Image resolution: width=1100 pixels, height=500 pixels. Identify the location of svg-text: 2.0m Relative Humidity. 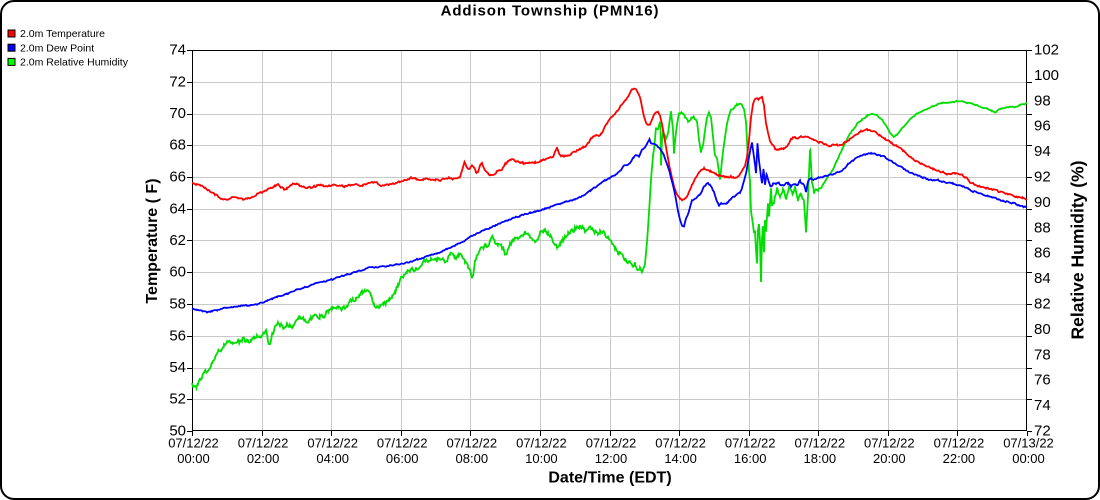
(74, 63).